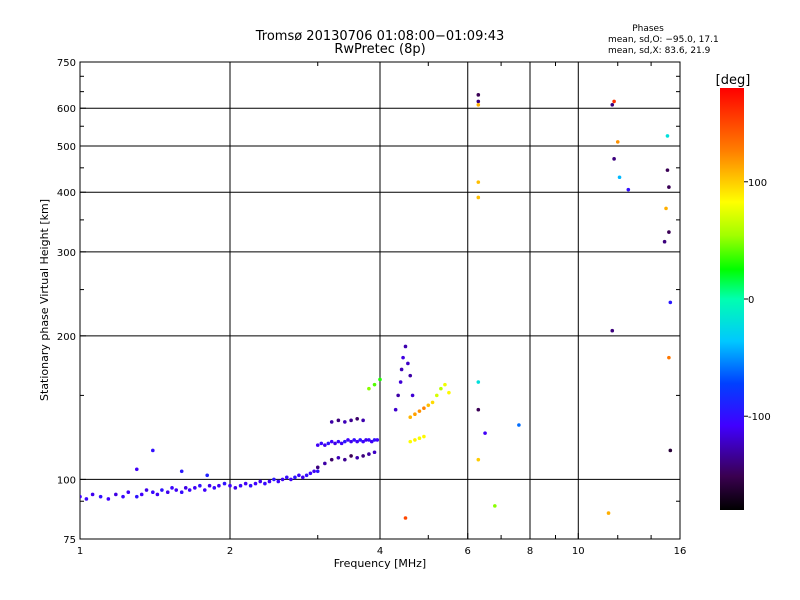 Image resolution: width=800 pixels, height=600 pixels. Describe the element at coordinates (69, 540) in the screenshot. I see `y-tick-label: 75` at that location.